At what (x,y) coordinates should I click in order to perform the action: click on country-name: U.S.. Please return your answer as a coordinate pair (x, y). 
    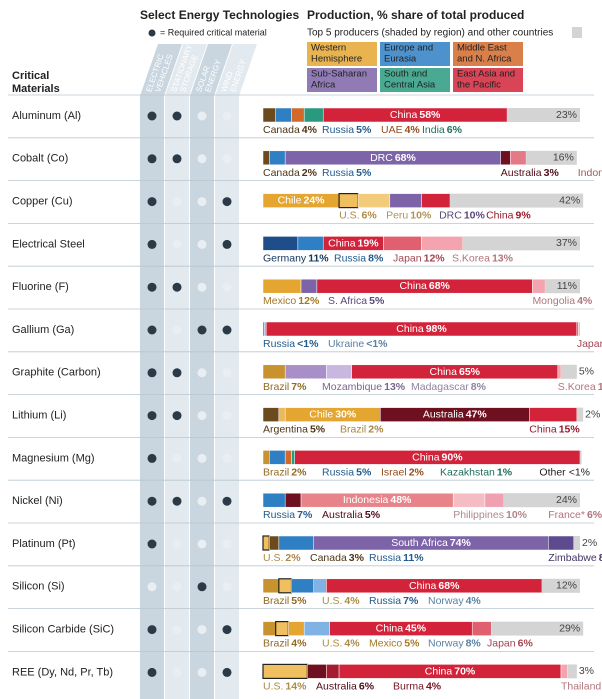
    Looking at the image, I should click on (332, 601).